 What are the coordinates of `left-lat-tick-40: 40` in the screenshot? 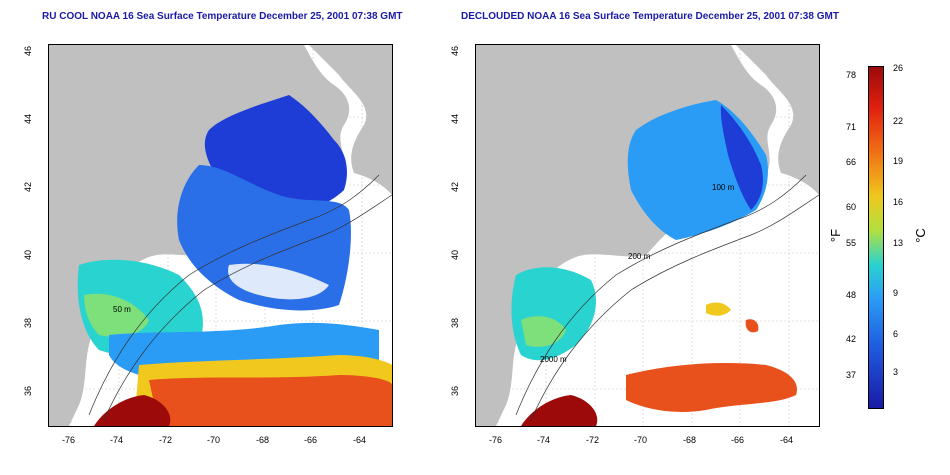 It's located at (28, 255).